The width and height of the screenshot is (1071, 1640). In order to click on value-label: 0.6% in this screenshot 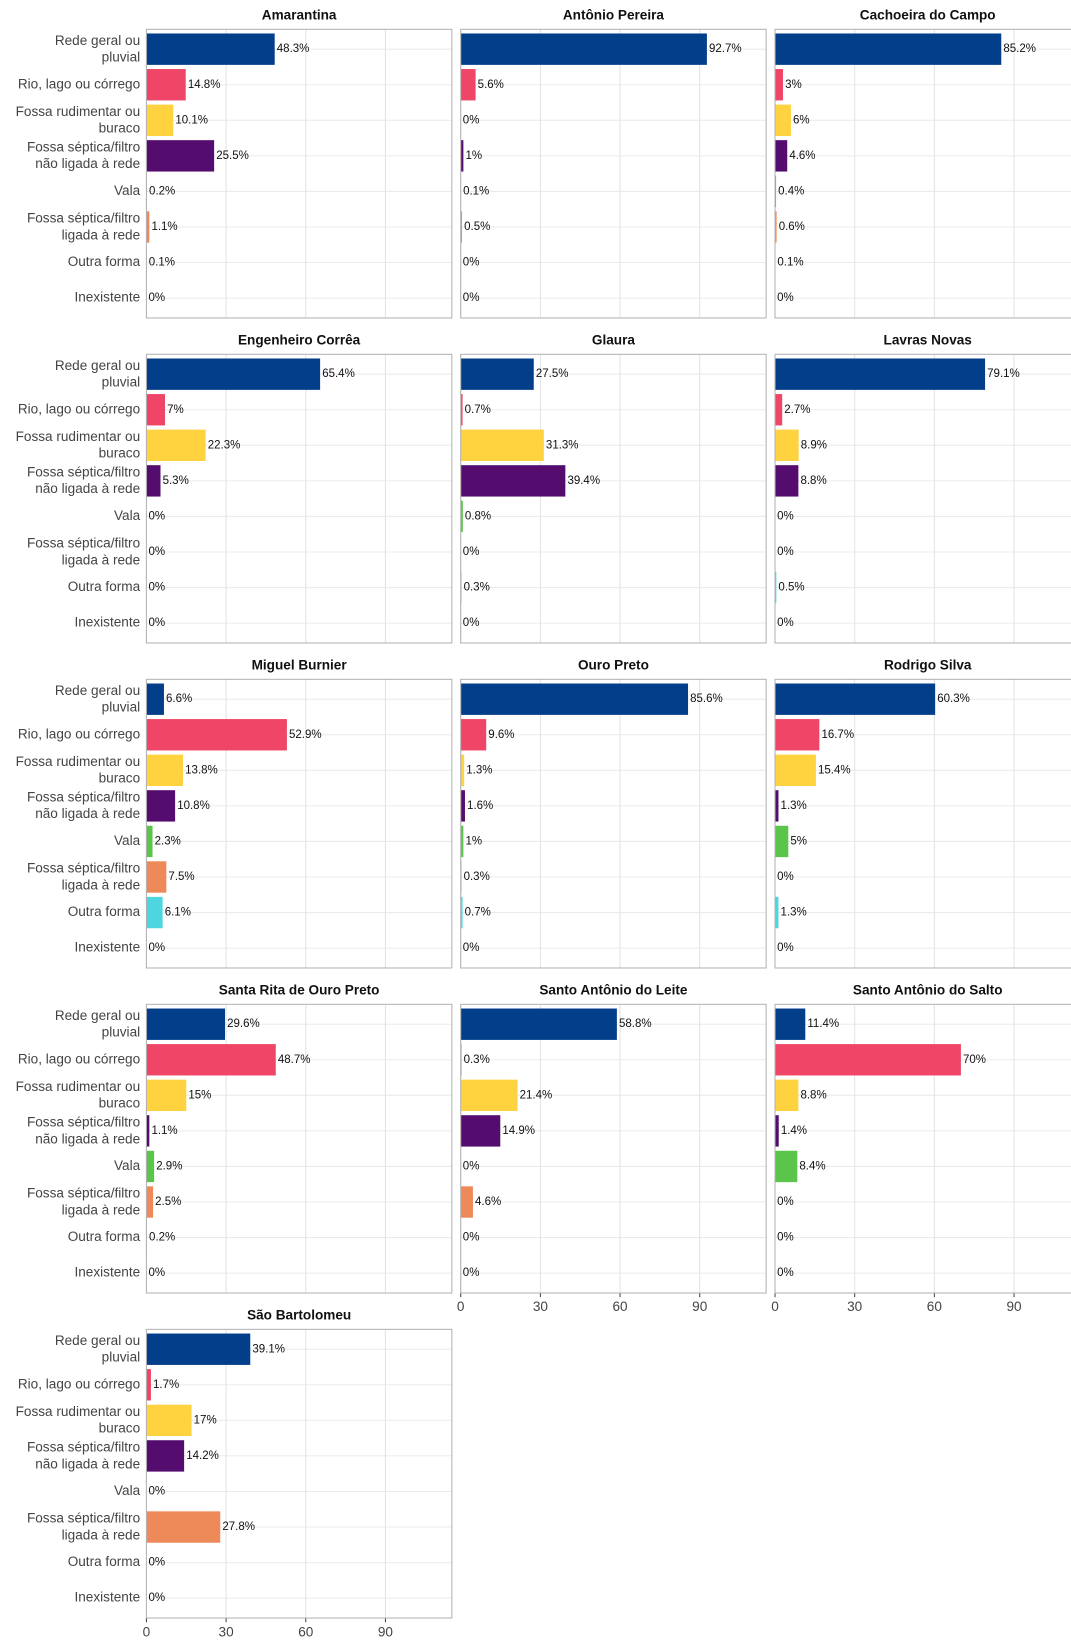, I will do `click(792, 227)`.